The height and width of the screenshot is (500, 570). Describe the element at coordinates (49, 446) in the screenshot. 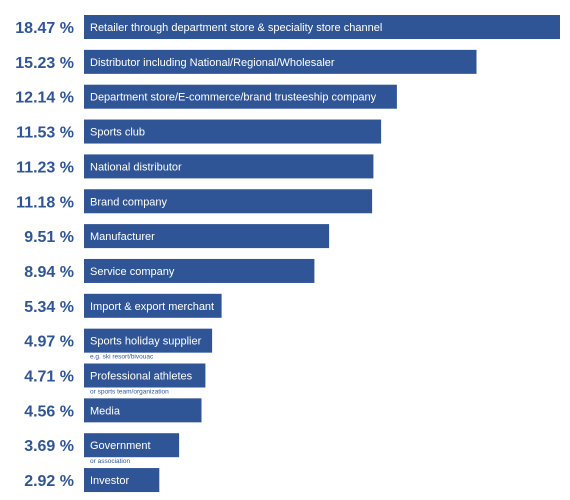

I see `value-label: 3.69 %` at that location.